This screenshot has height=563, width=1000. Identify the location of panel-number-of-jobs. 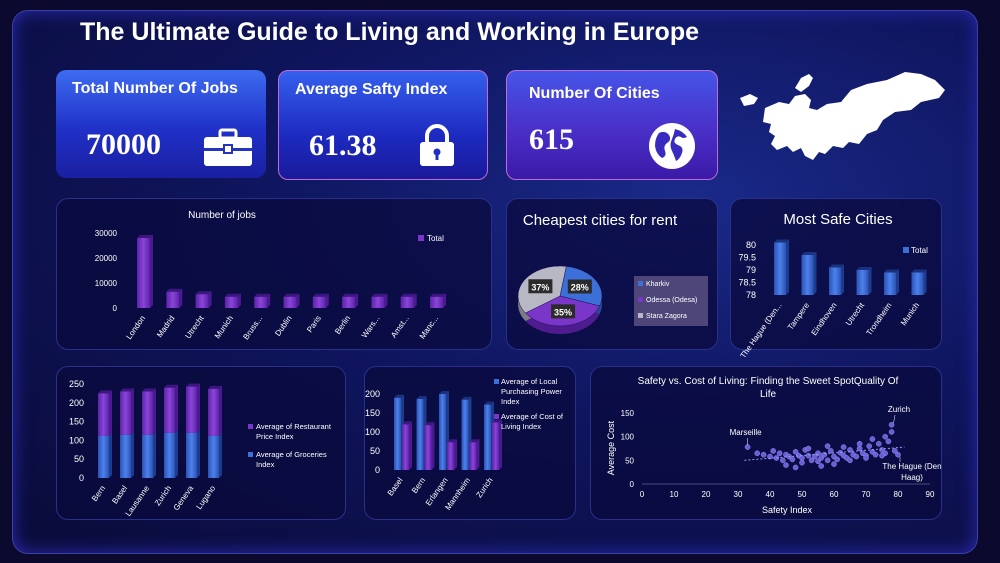
(274, 274).